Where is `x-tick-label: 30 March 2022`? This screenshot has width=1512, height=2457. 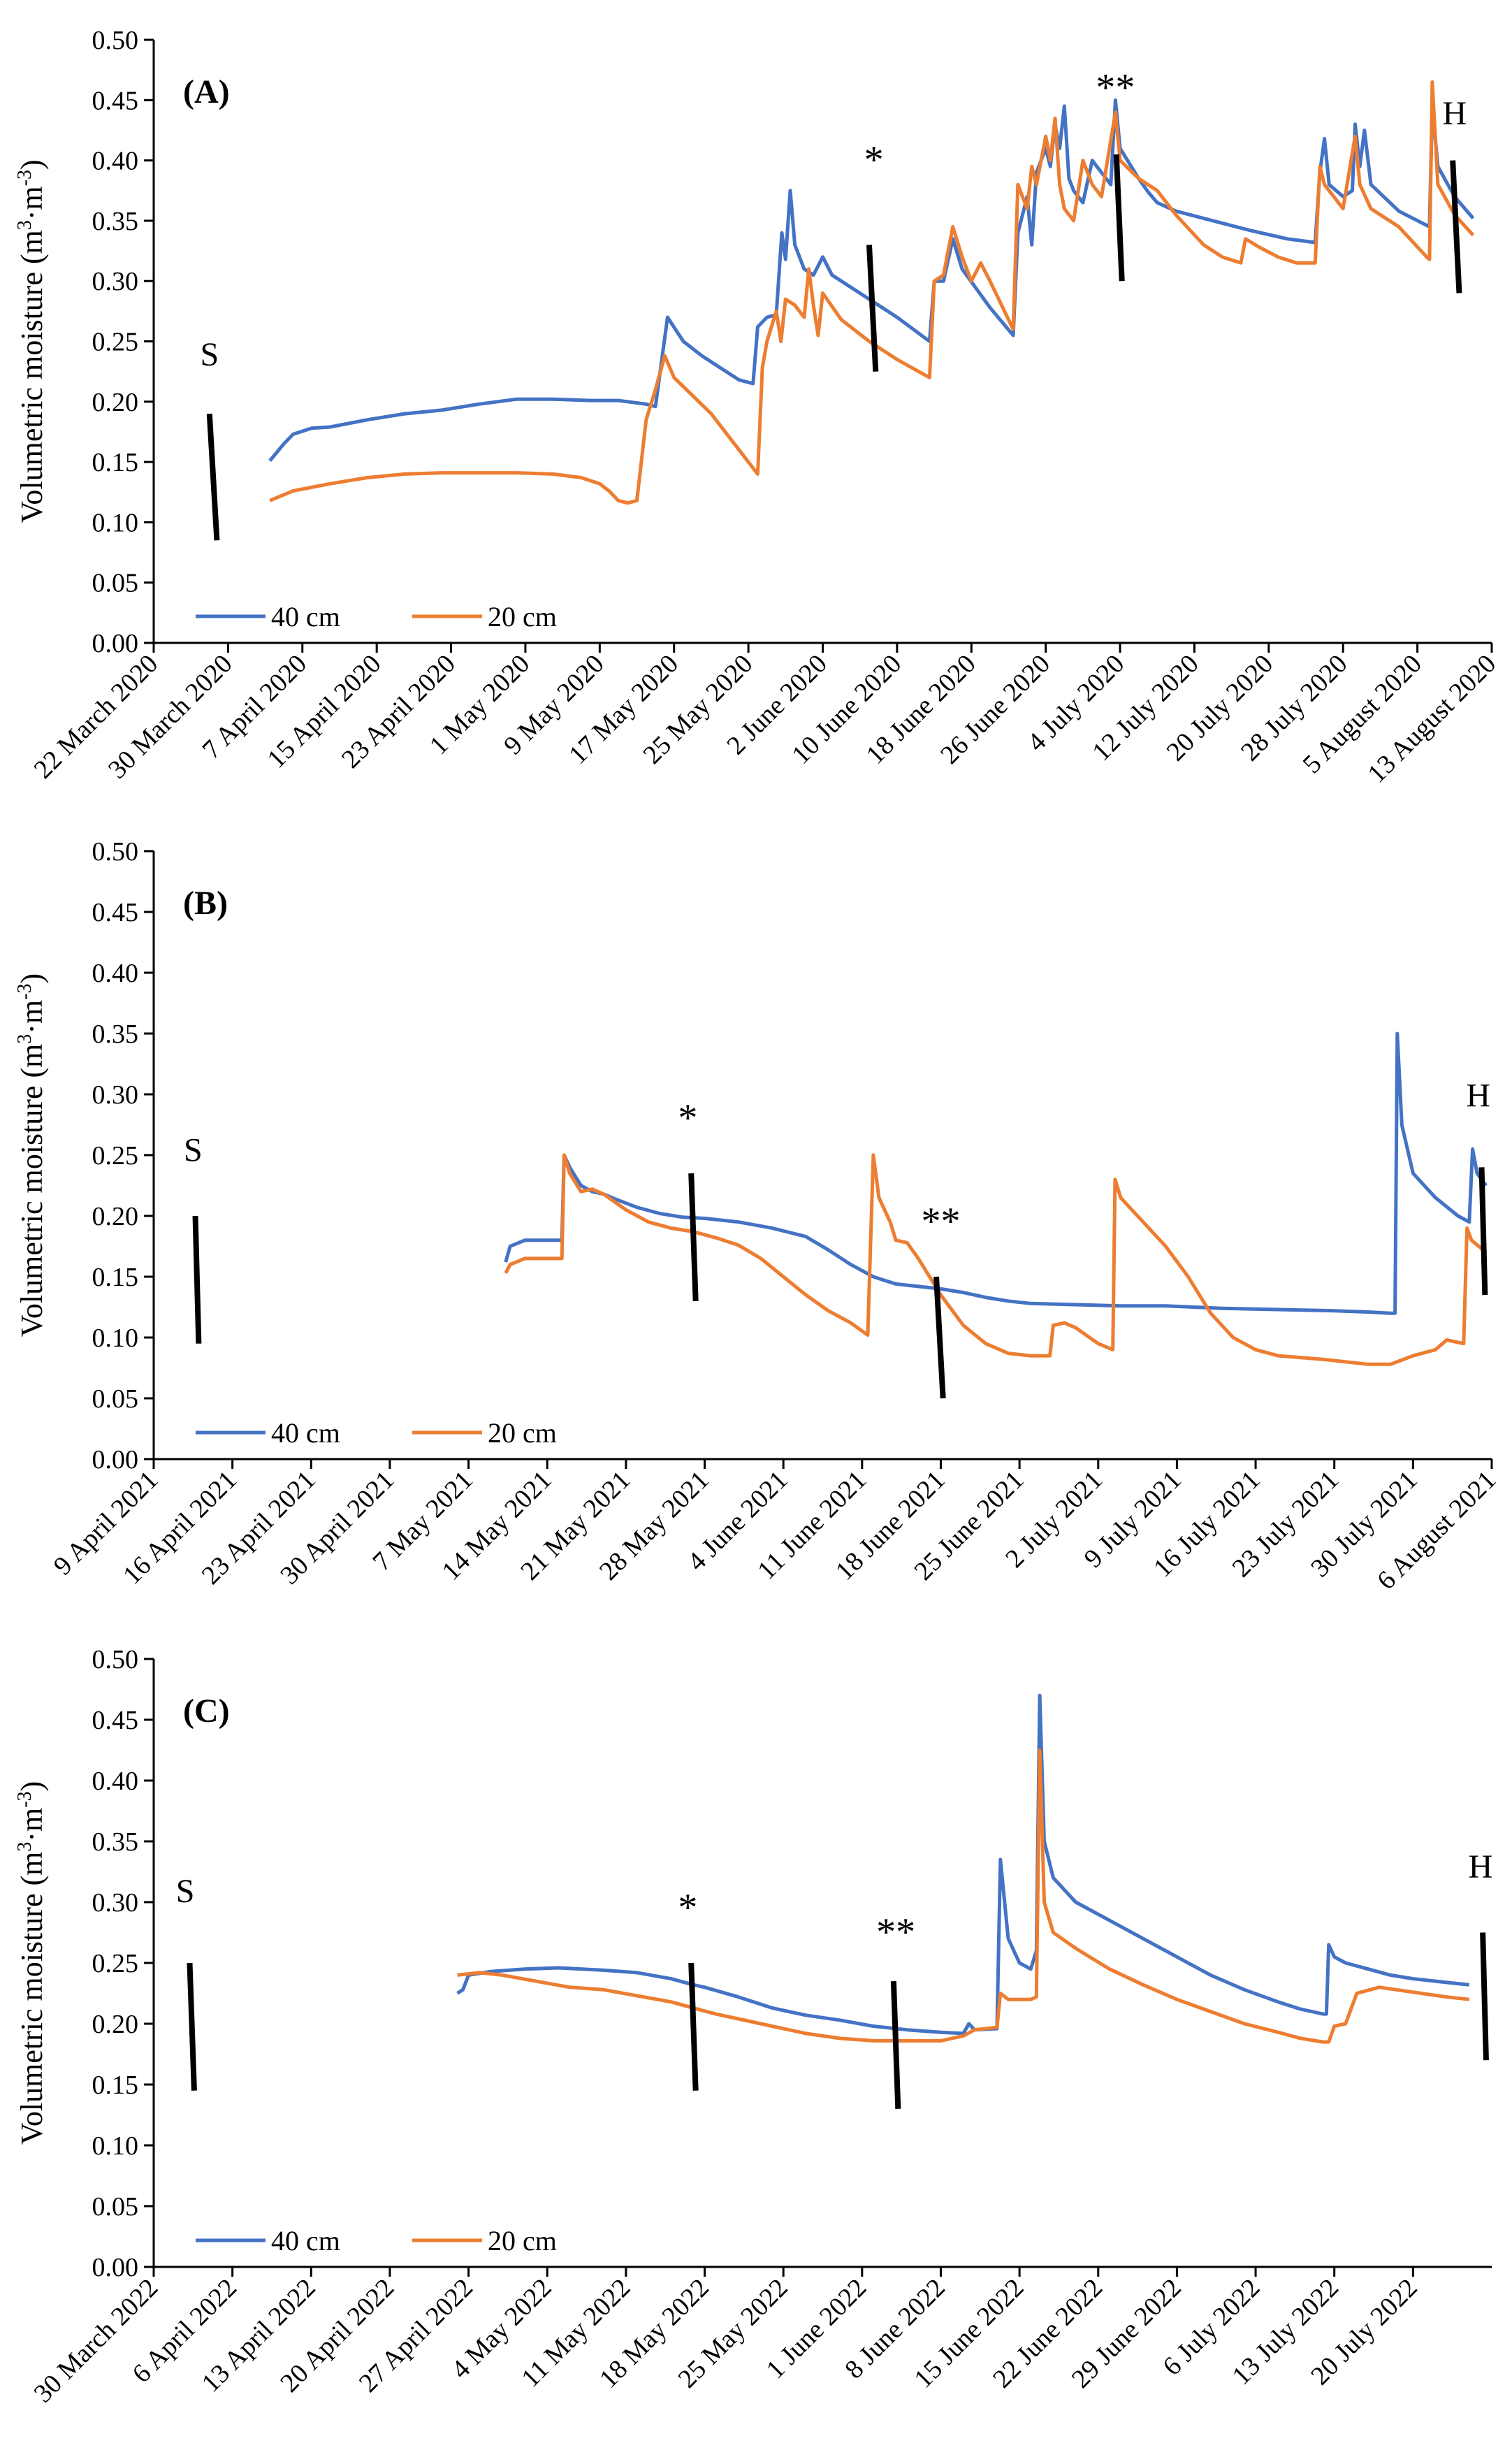 x-tick-label: 30 March 2022 is located at coordinates (95, 2341).